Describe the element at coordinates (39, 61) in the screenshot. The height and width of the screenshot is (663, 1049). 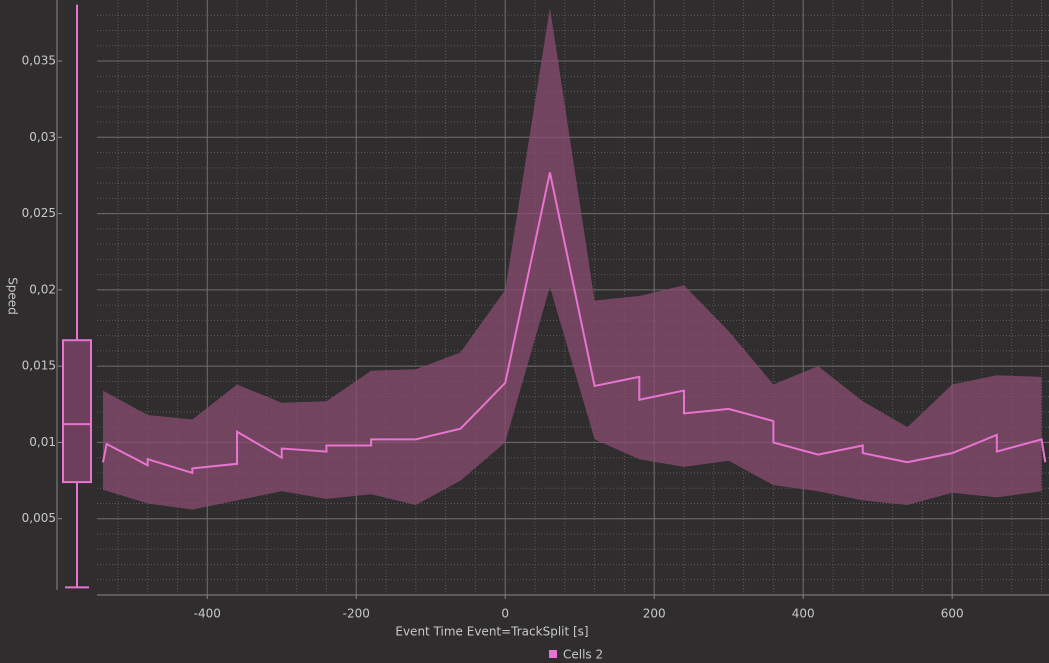
I see `y-tick-label: 0,035` at that location.